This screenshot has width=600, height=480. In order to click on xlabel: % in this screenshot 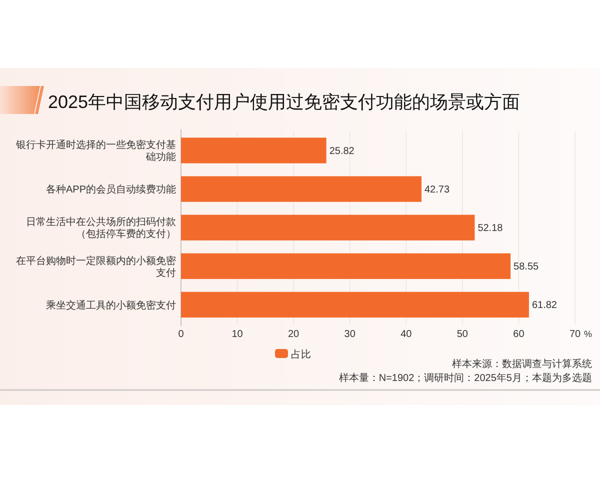, I will do `click(588, 334)`.